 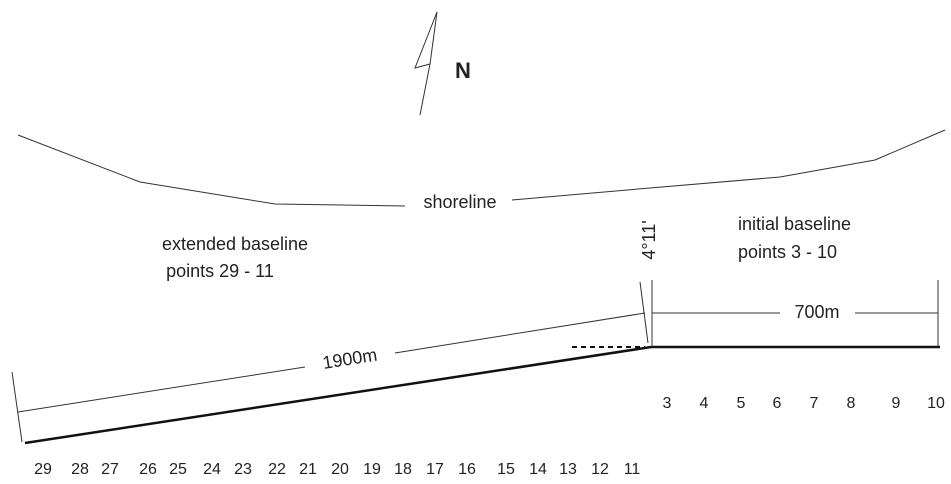 What do you see at coordinates (600, 469) in the screenshot?
I see `point-number: 12` at bounding box center [600, 469].